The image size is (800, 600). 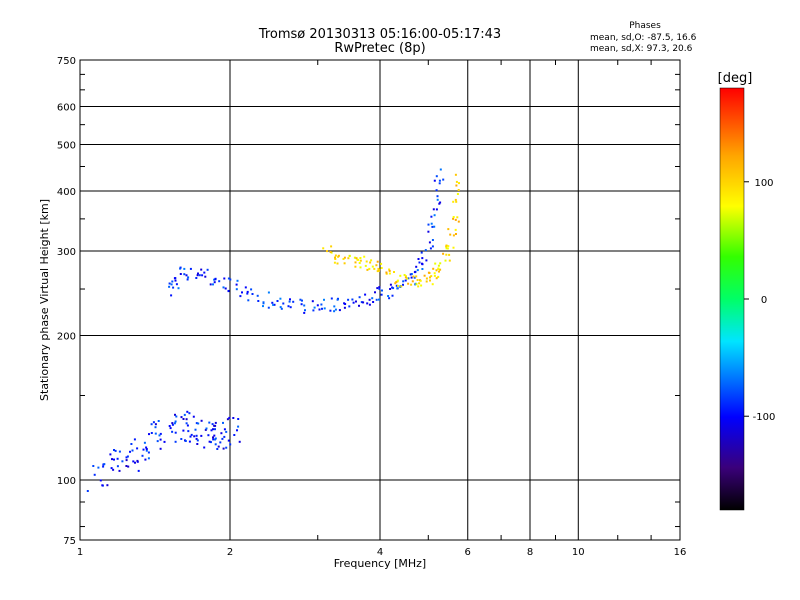 I want to click on y-axis-label: Stationary phase Virtual Height [km], so click(x=44, y=300).